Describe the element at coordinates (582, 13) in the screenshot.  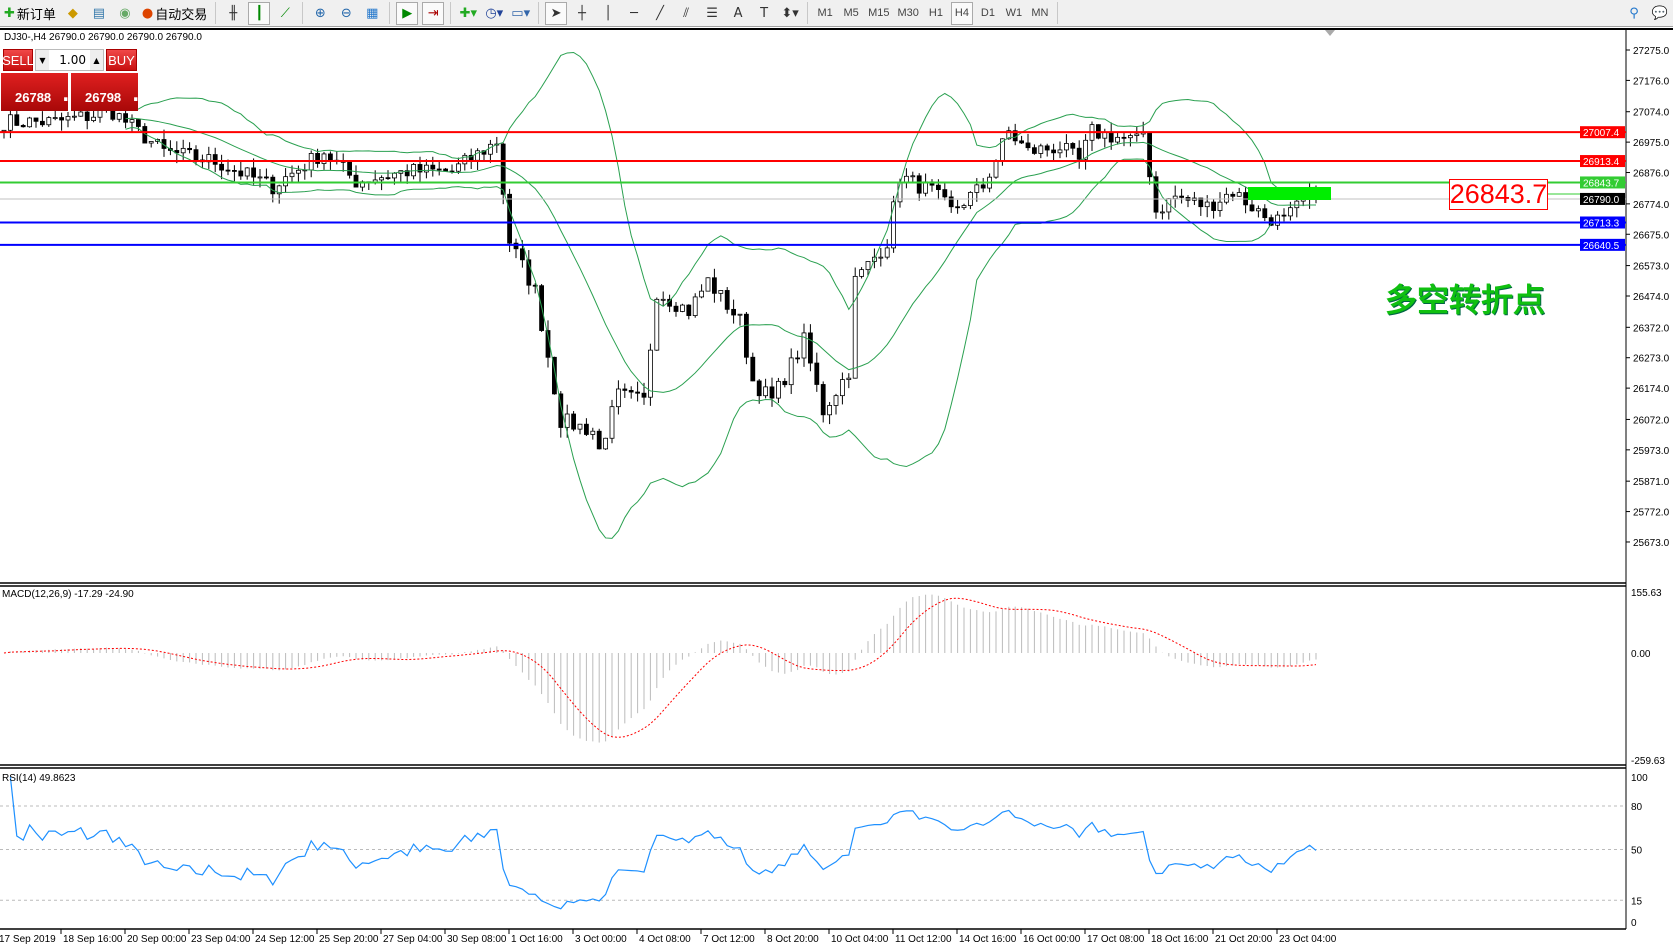
I see `crosshair-icon: ┼` at that location.